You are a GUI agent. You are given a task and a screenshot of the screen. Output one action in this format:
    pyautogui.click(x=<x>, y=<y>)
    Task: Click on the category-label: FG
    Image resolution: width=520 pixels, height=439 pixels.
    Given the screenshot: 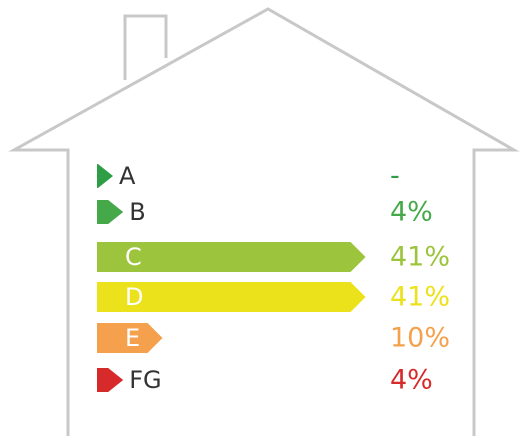 What is the action you would take?
    pyautogui.click(x=145, y=380)
    